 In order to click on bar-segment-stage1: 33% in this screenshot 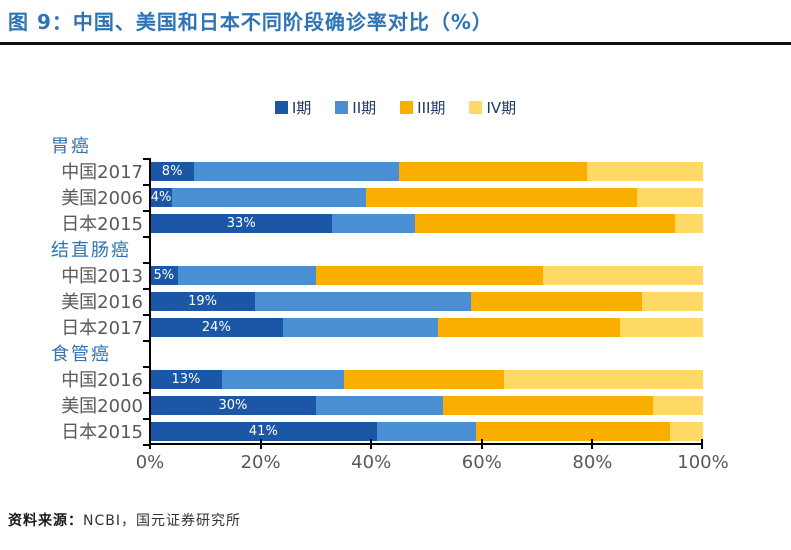, I will do `click(241, 223)`.